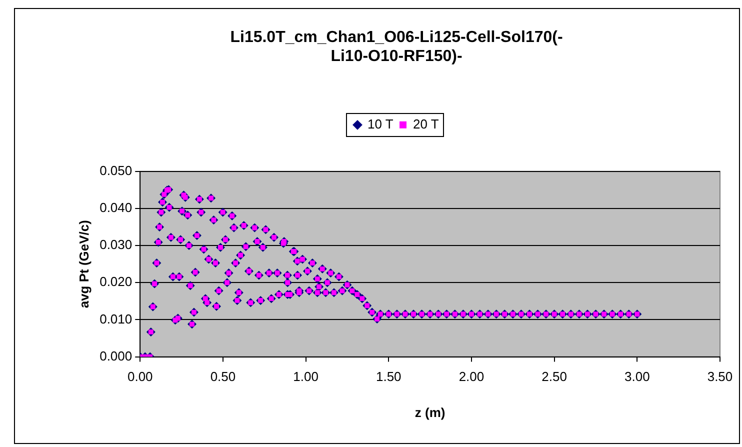 The image size is (742, 447). What do you see at coordinates (116, 282) in the screenshot?
I see `y-tick-label: 0.020` at bounding box center [116, 282].